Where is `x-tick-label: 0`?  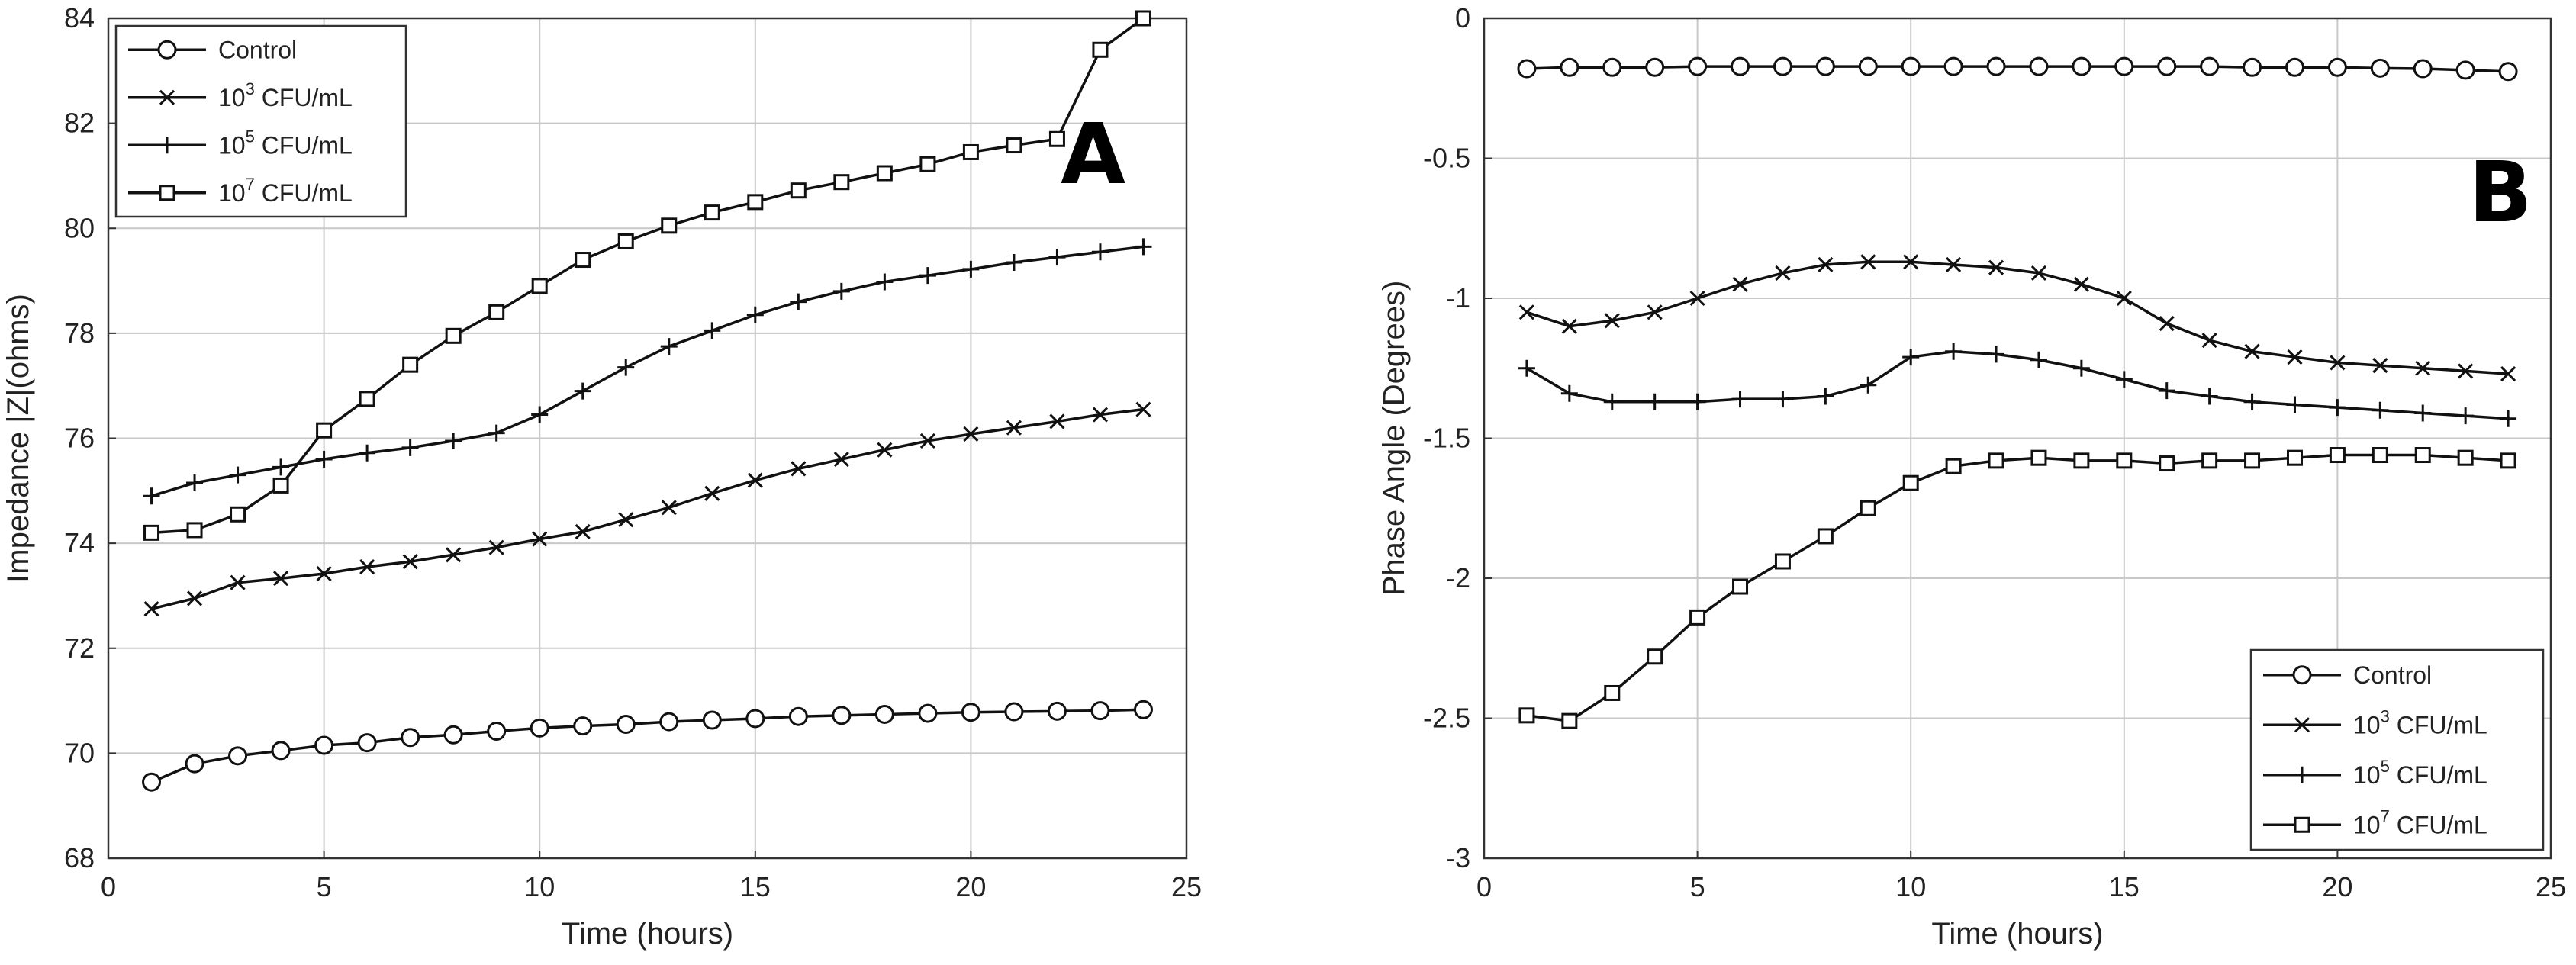 x-tick-label: 0 is located at coordinates (1484, 887).